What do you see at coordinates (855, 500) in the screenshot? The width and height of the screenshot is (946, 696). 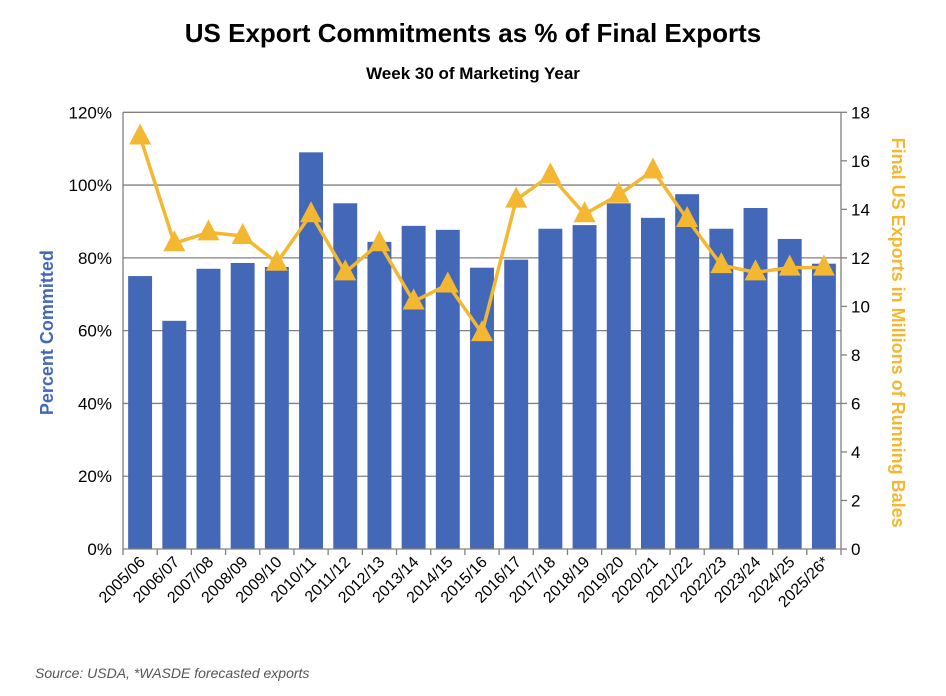 I see `y-tick-right: 2` at bounding box center [855, 500].